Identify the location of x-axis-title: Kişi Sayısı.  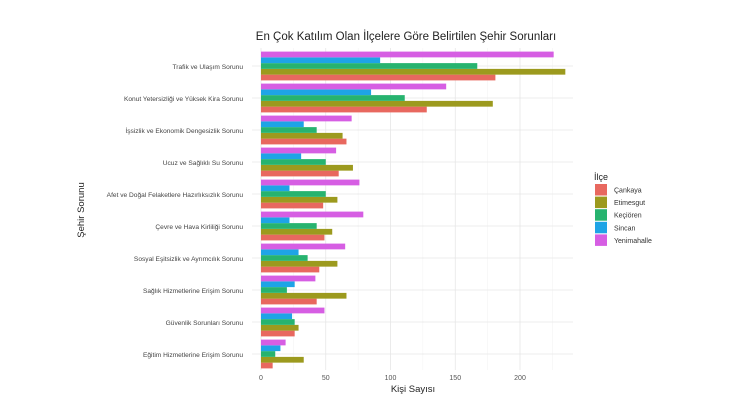
(413, 389).